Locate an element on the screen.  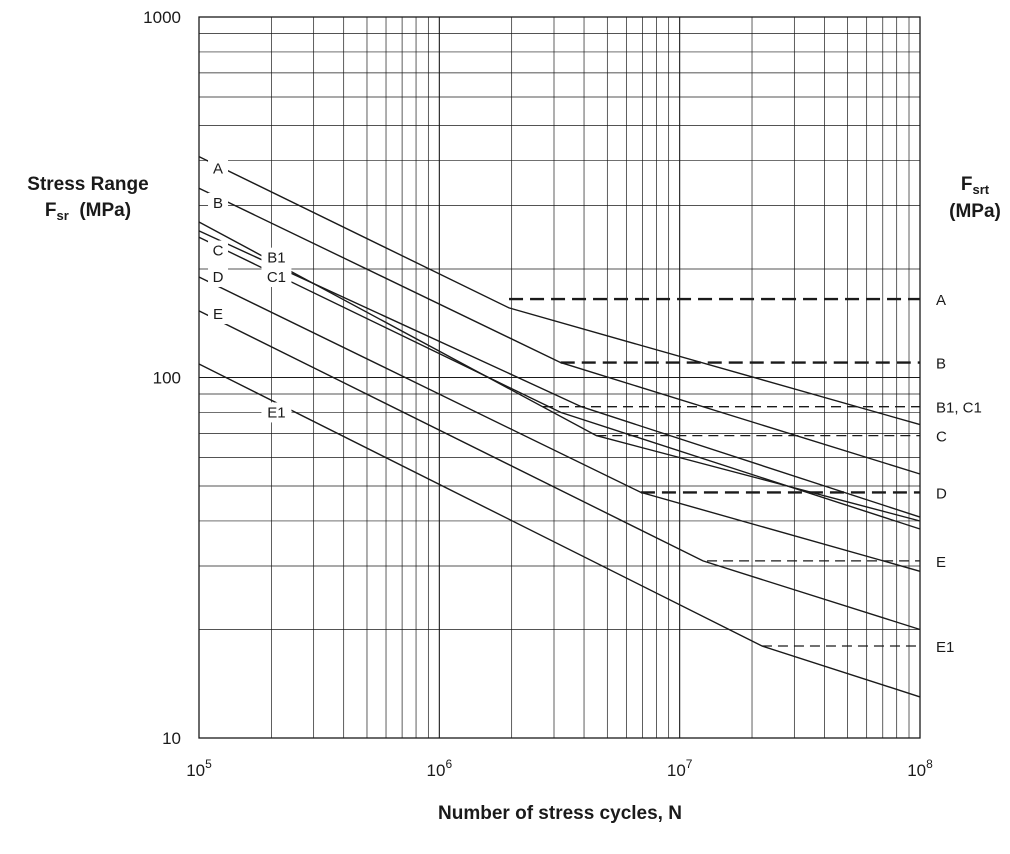
x-tick-label: 10⁸ is located at coordinates (920, 768).